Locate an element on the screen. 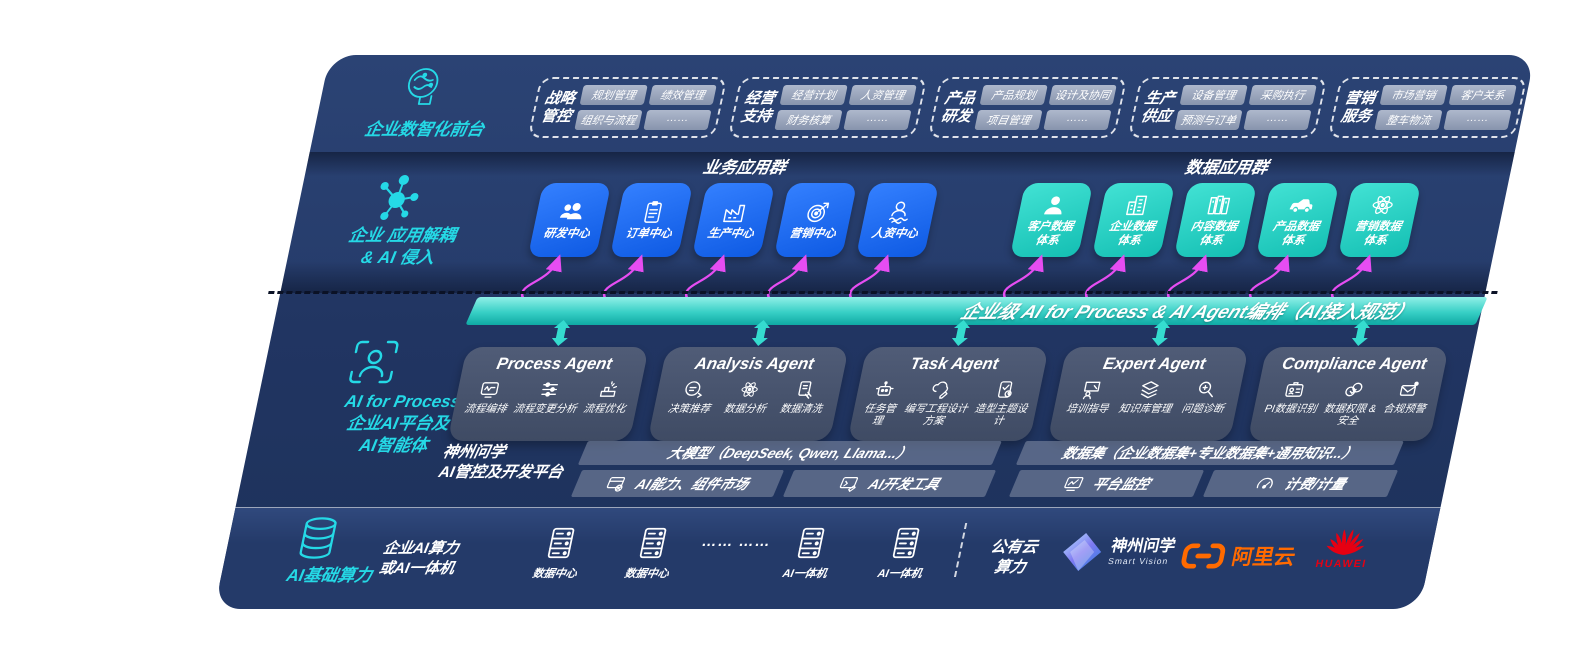 This screenshot has width=1572, height=647. chip: 人资管理 is located at coordinates (882, 95).